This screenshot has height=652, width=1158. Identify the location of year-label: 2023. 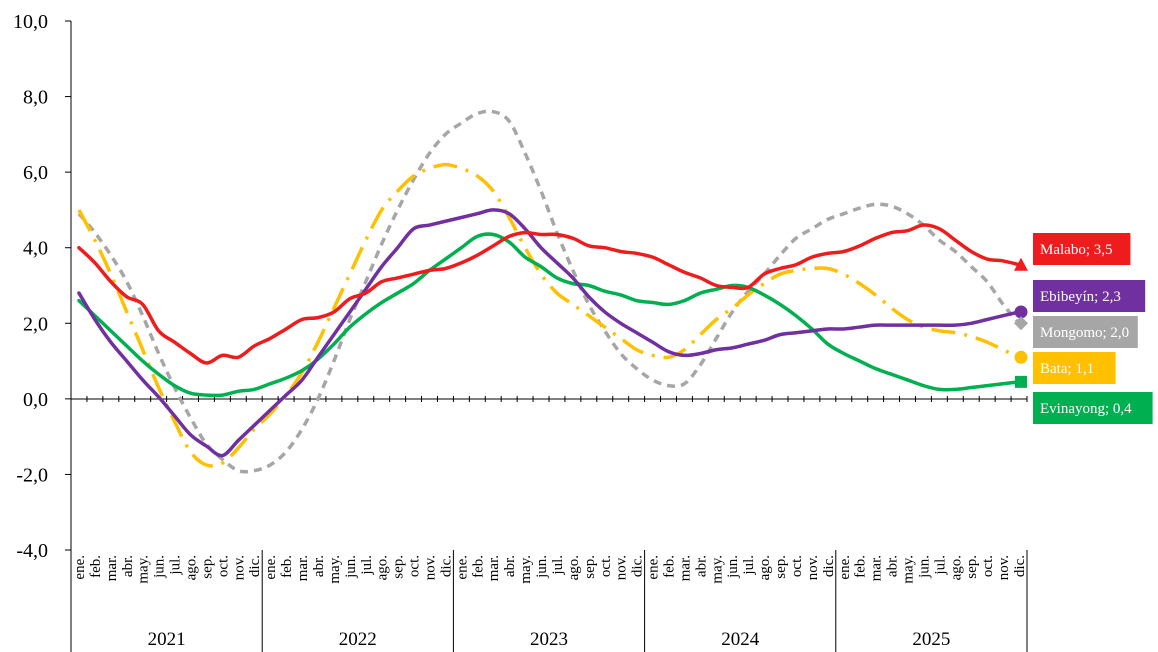
(549, 639).